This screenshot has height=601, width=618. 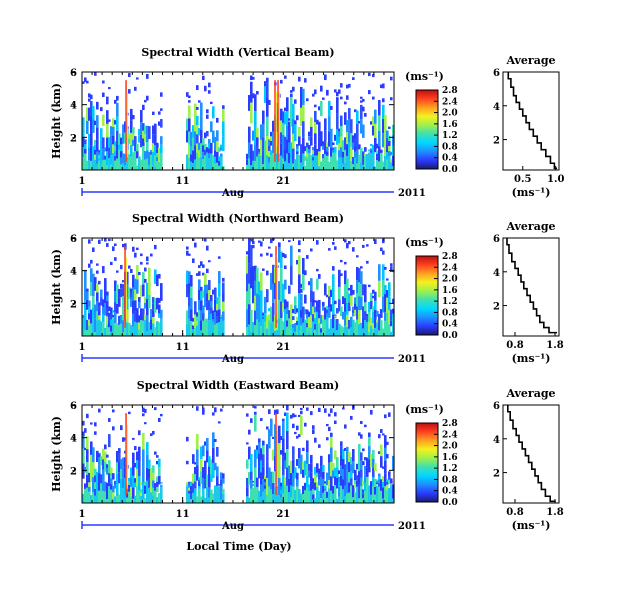 What do you see at coordinates (277, 455) in the screenshot?
I see `high-spike` at bounding box center [277, 455].